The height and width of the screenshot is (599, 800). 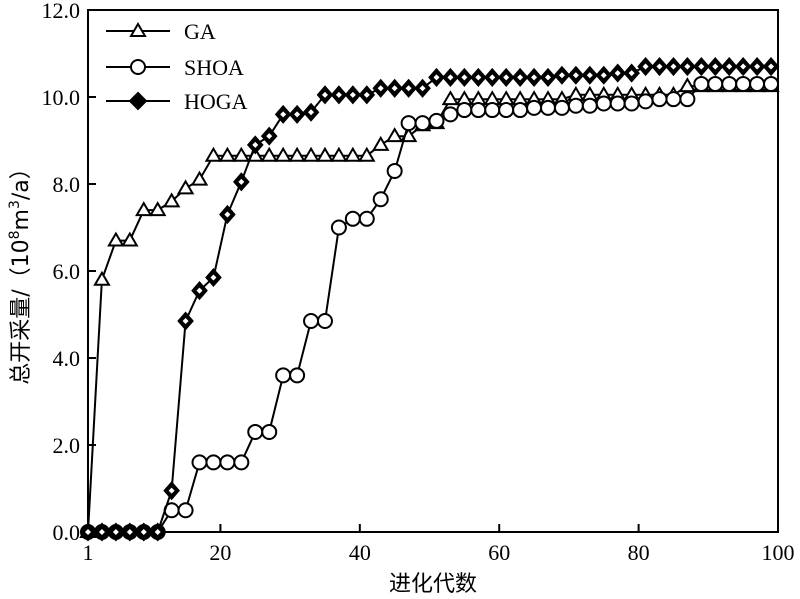 I want to click on legend-item-ga: GA, so click(x=161, y=31).